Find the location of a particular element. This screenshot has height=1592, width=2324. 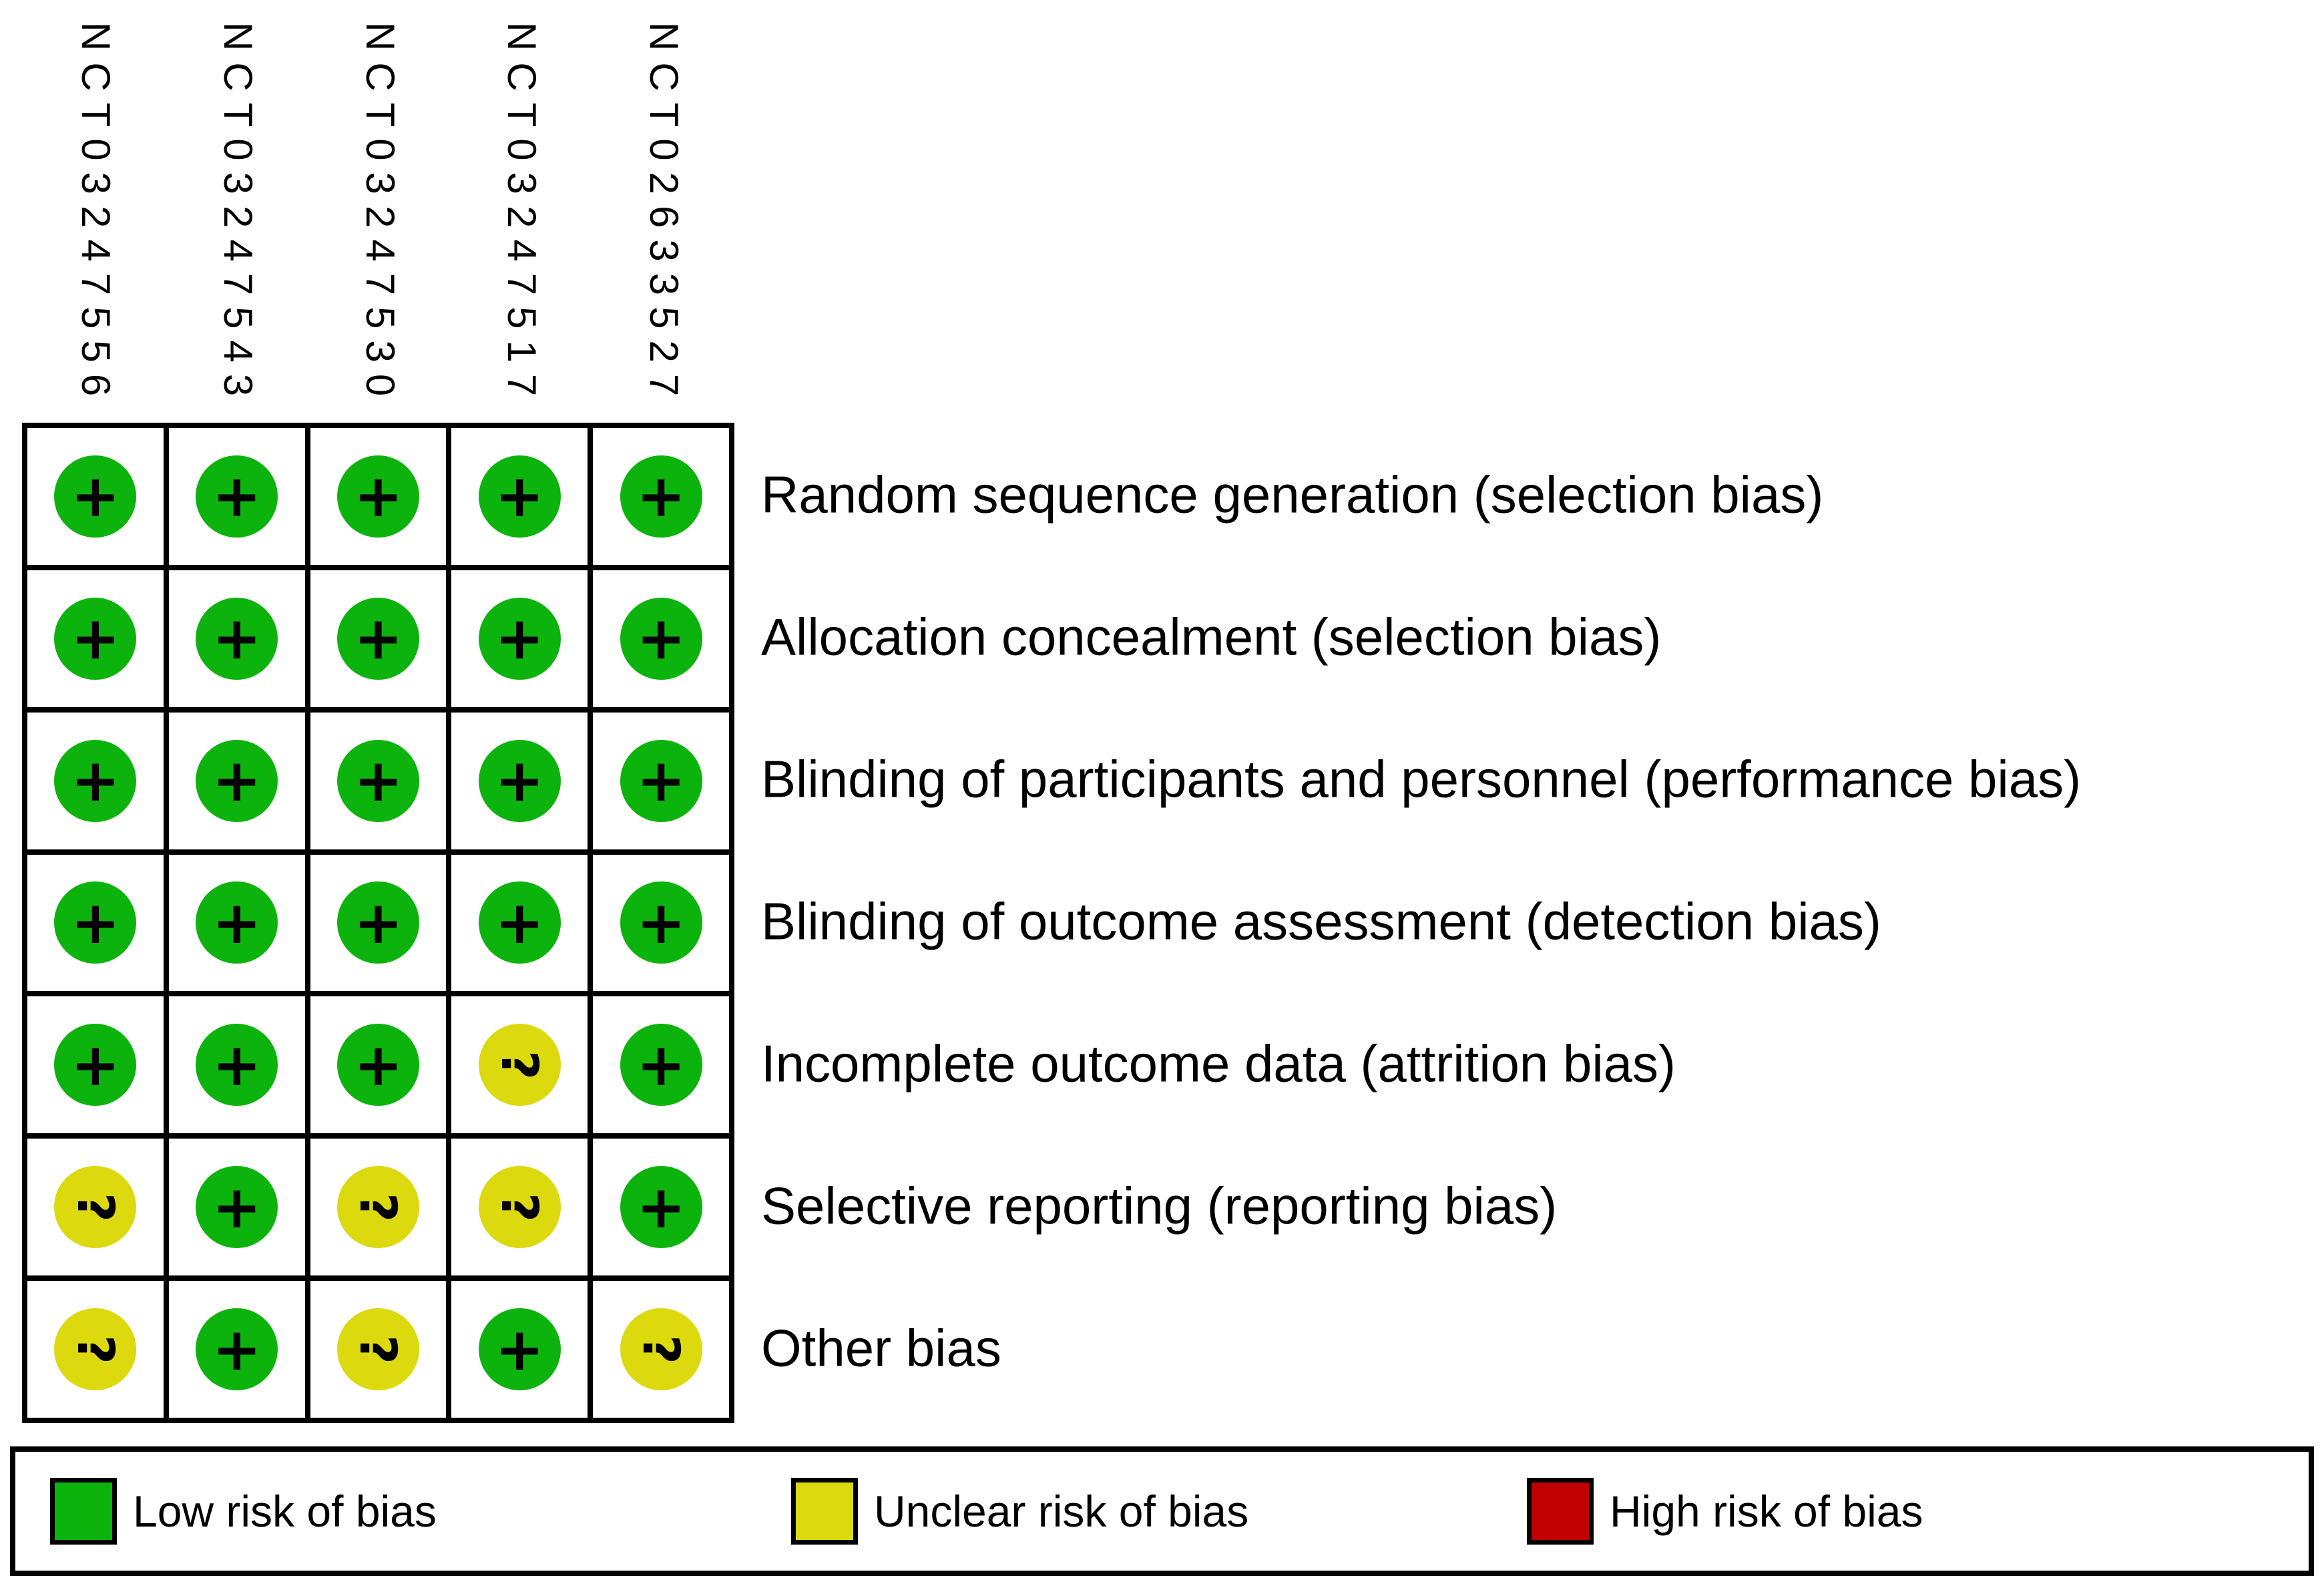

legend-item-low: Low risk of bias is located at coordinates (243, 1511).